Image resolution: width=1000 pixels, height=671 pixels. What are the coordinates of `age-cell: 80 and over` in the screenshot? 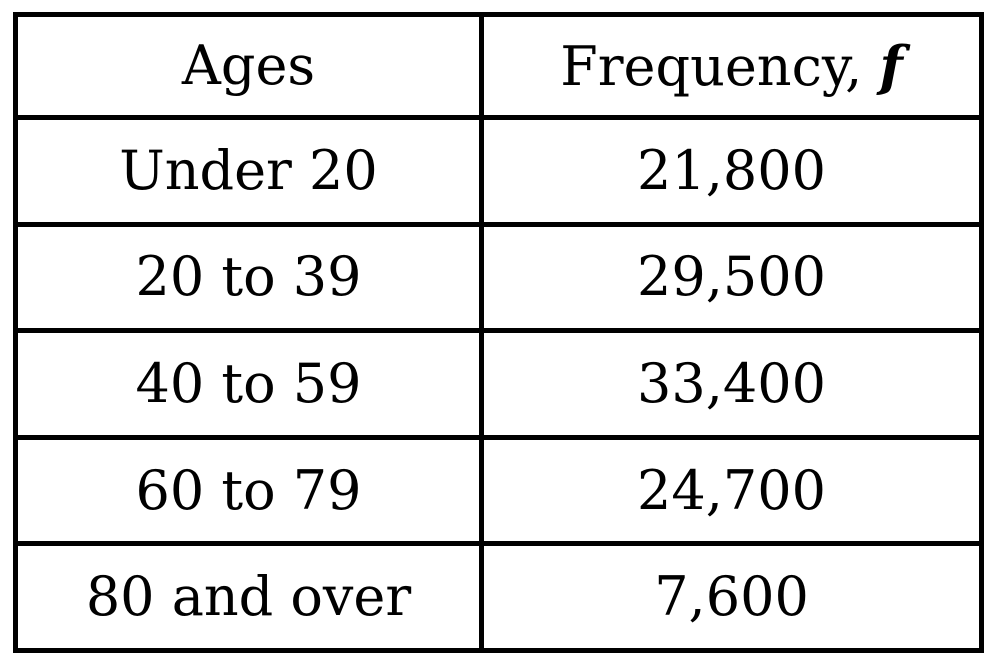 It's located at (248, 597).